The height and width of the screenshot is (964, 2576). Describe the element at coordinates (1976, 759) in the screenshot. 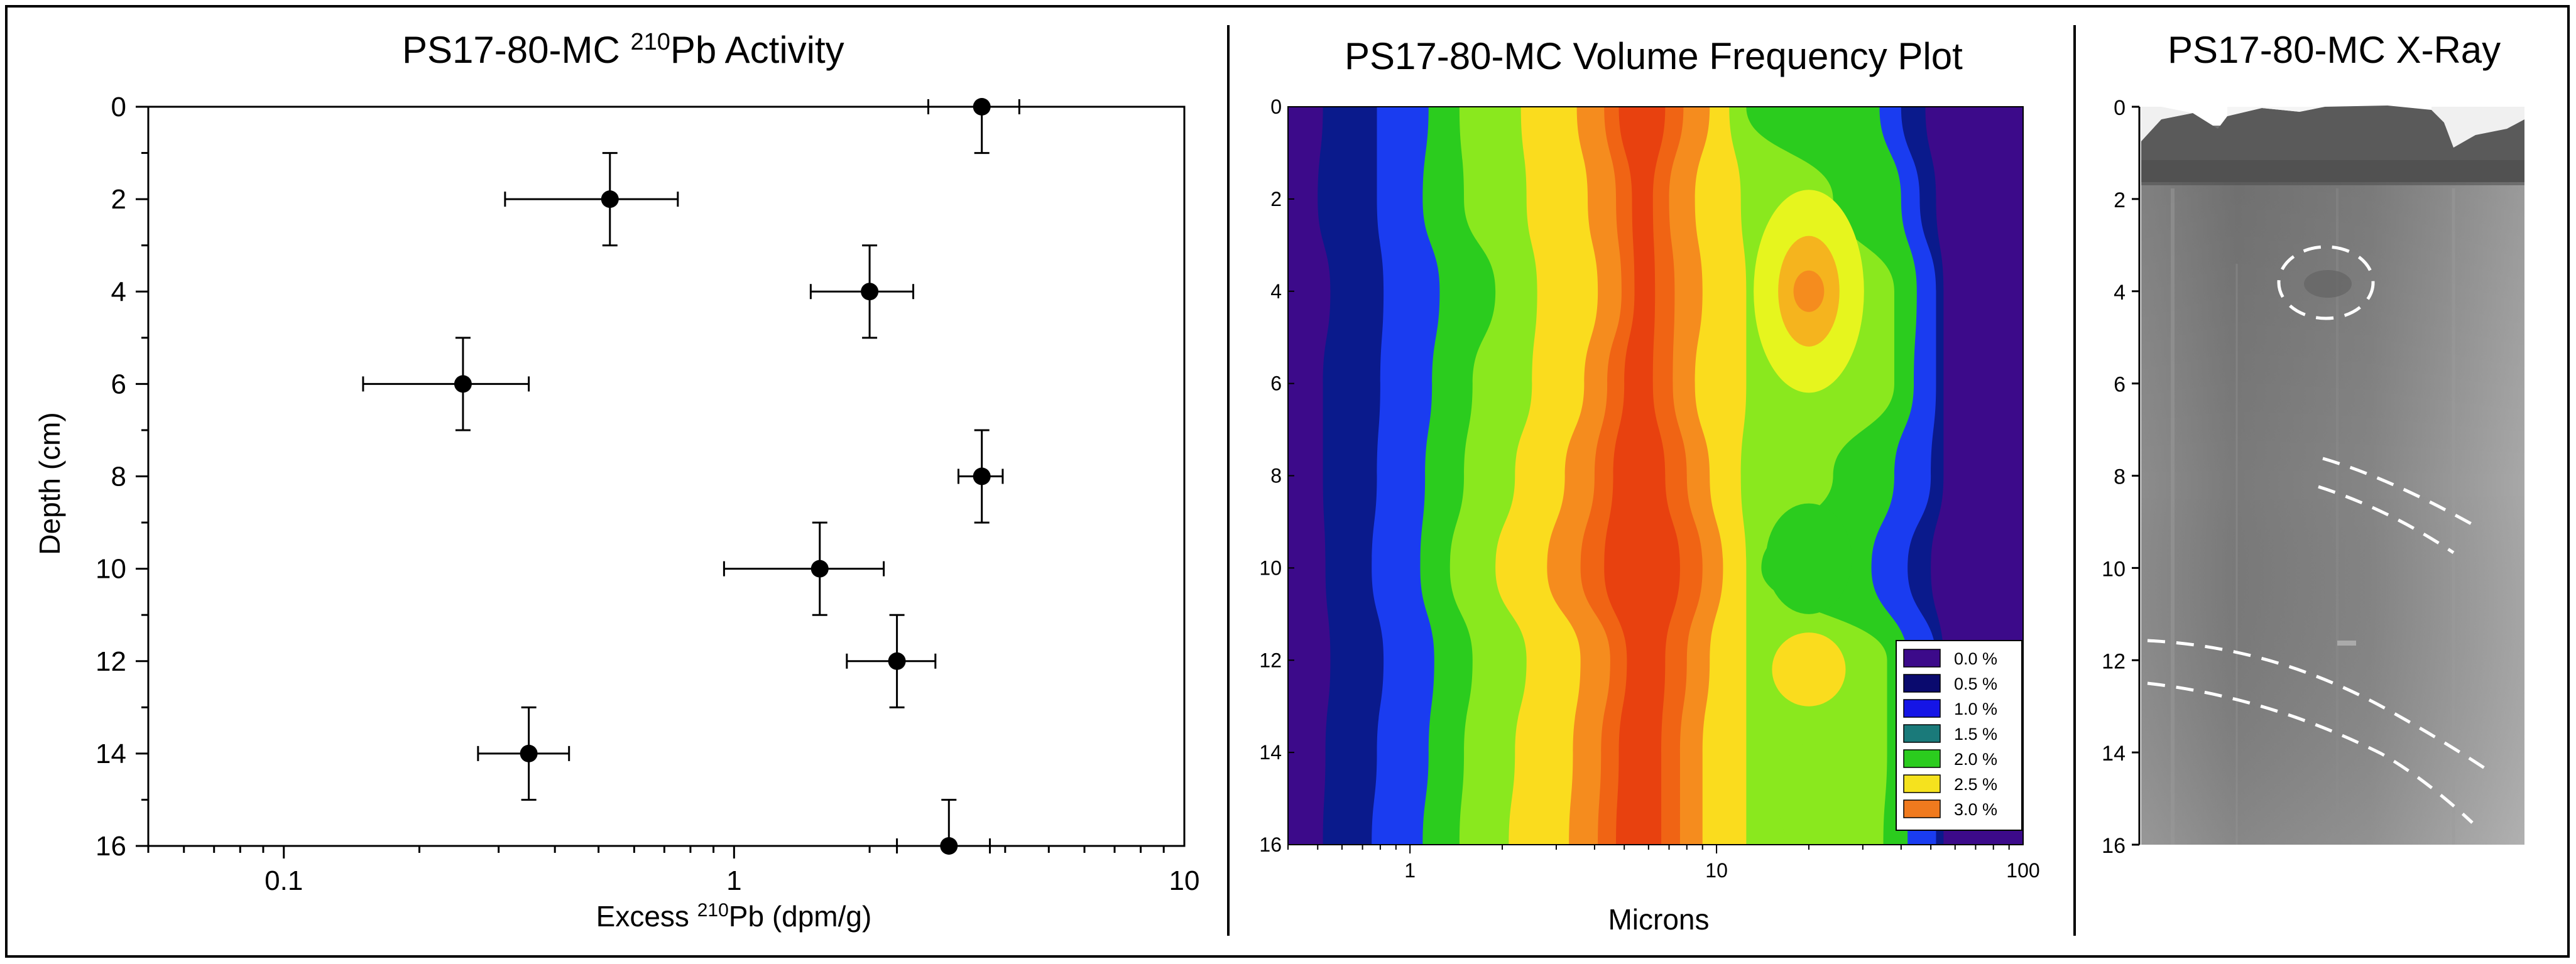

I see `vf-legend-label: 2.0 %` at that location.